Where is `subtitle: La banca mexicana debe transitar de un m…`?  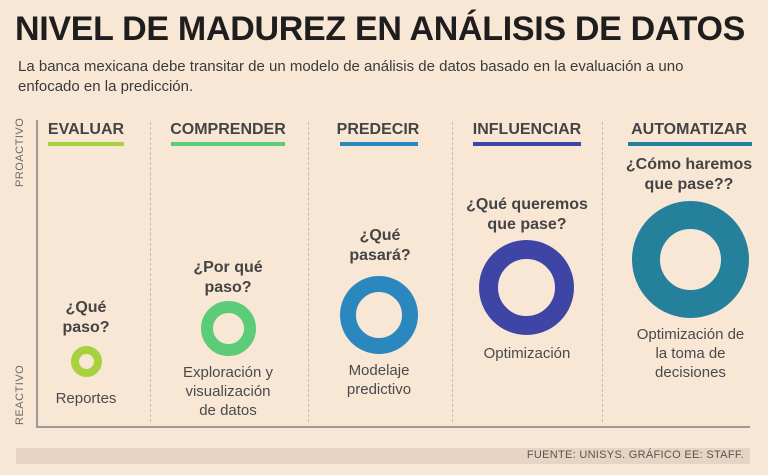
subtitle: La banca mexicana debe transitar de un m… is located at coordinates (351, 76).